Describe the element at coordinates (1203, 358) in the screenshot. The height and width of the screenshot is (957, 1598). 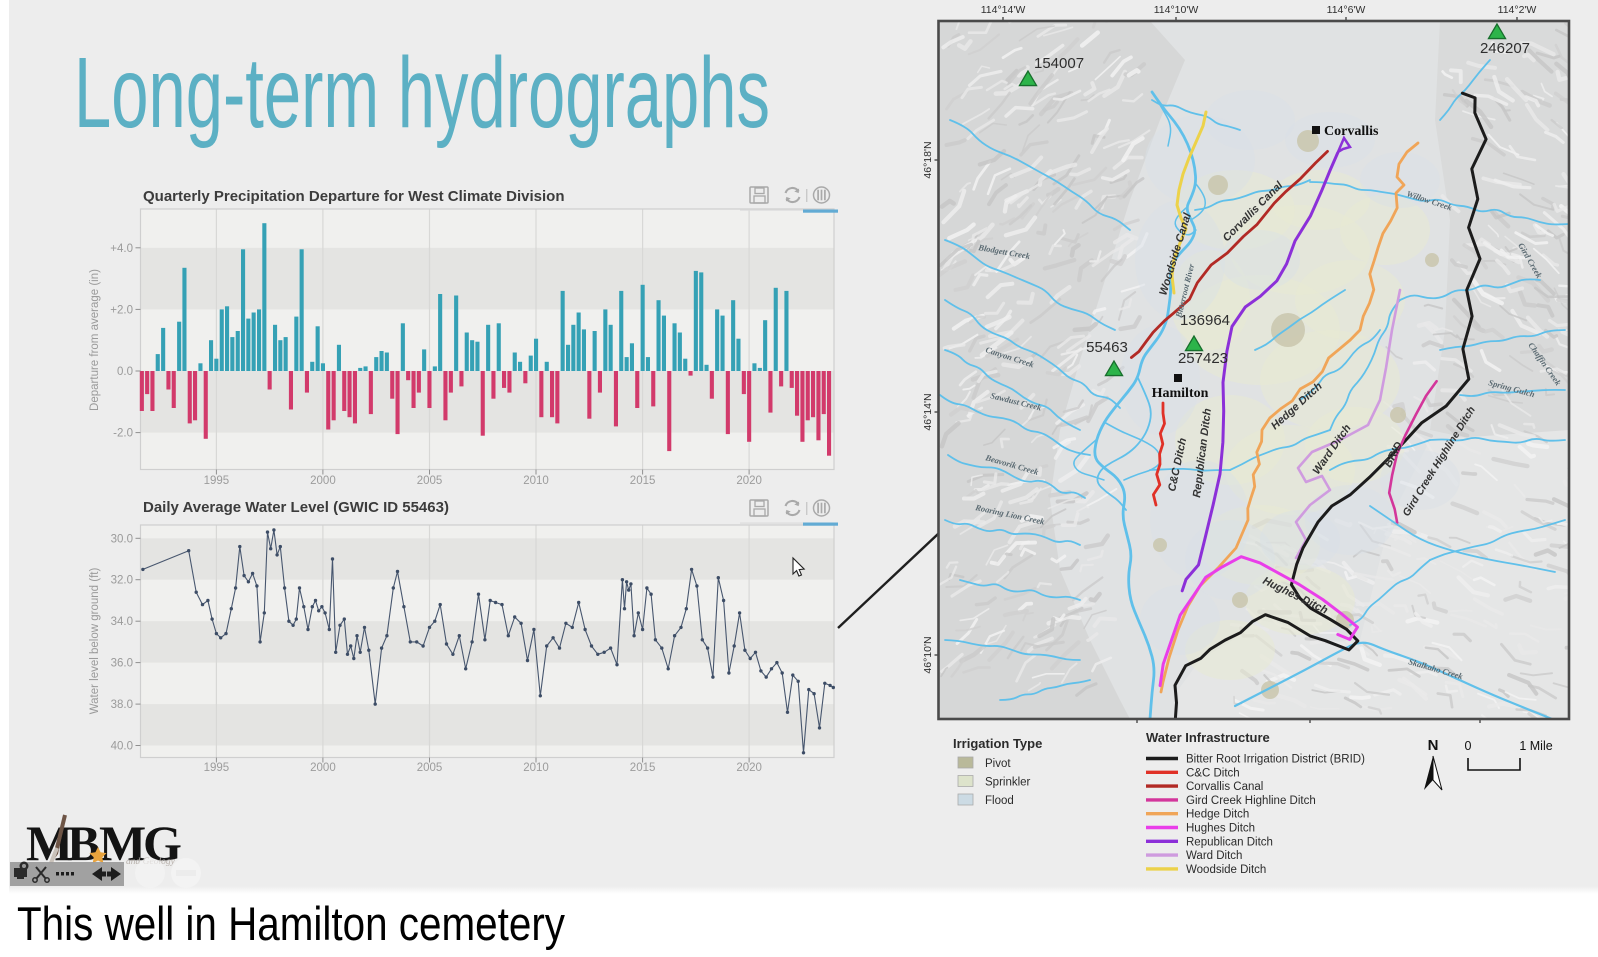
I see `svg-text: 257423` at that location.